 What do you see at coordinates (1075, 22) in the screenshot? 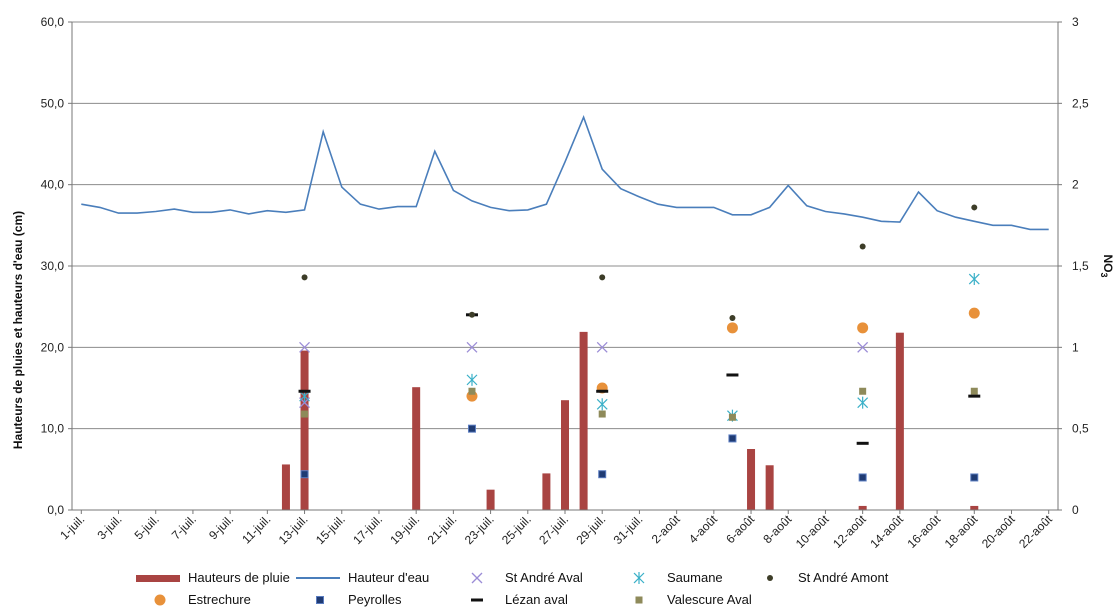
I see `y-right-tick-label: 3` at bounding box center [1075, 22].